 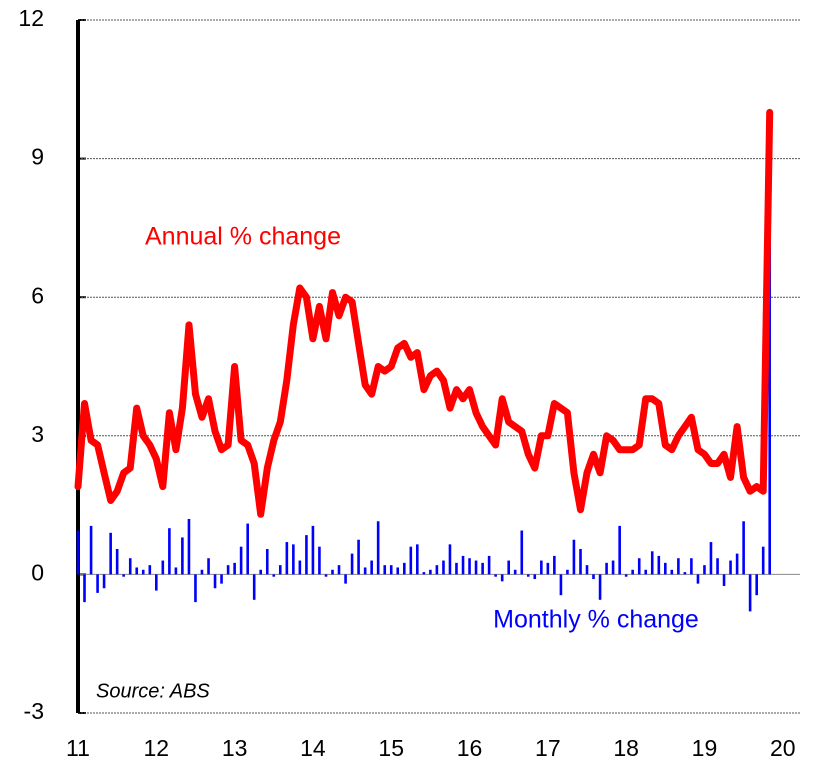 I want to click on x-tick-label: 12, so click(x=157, y=748).